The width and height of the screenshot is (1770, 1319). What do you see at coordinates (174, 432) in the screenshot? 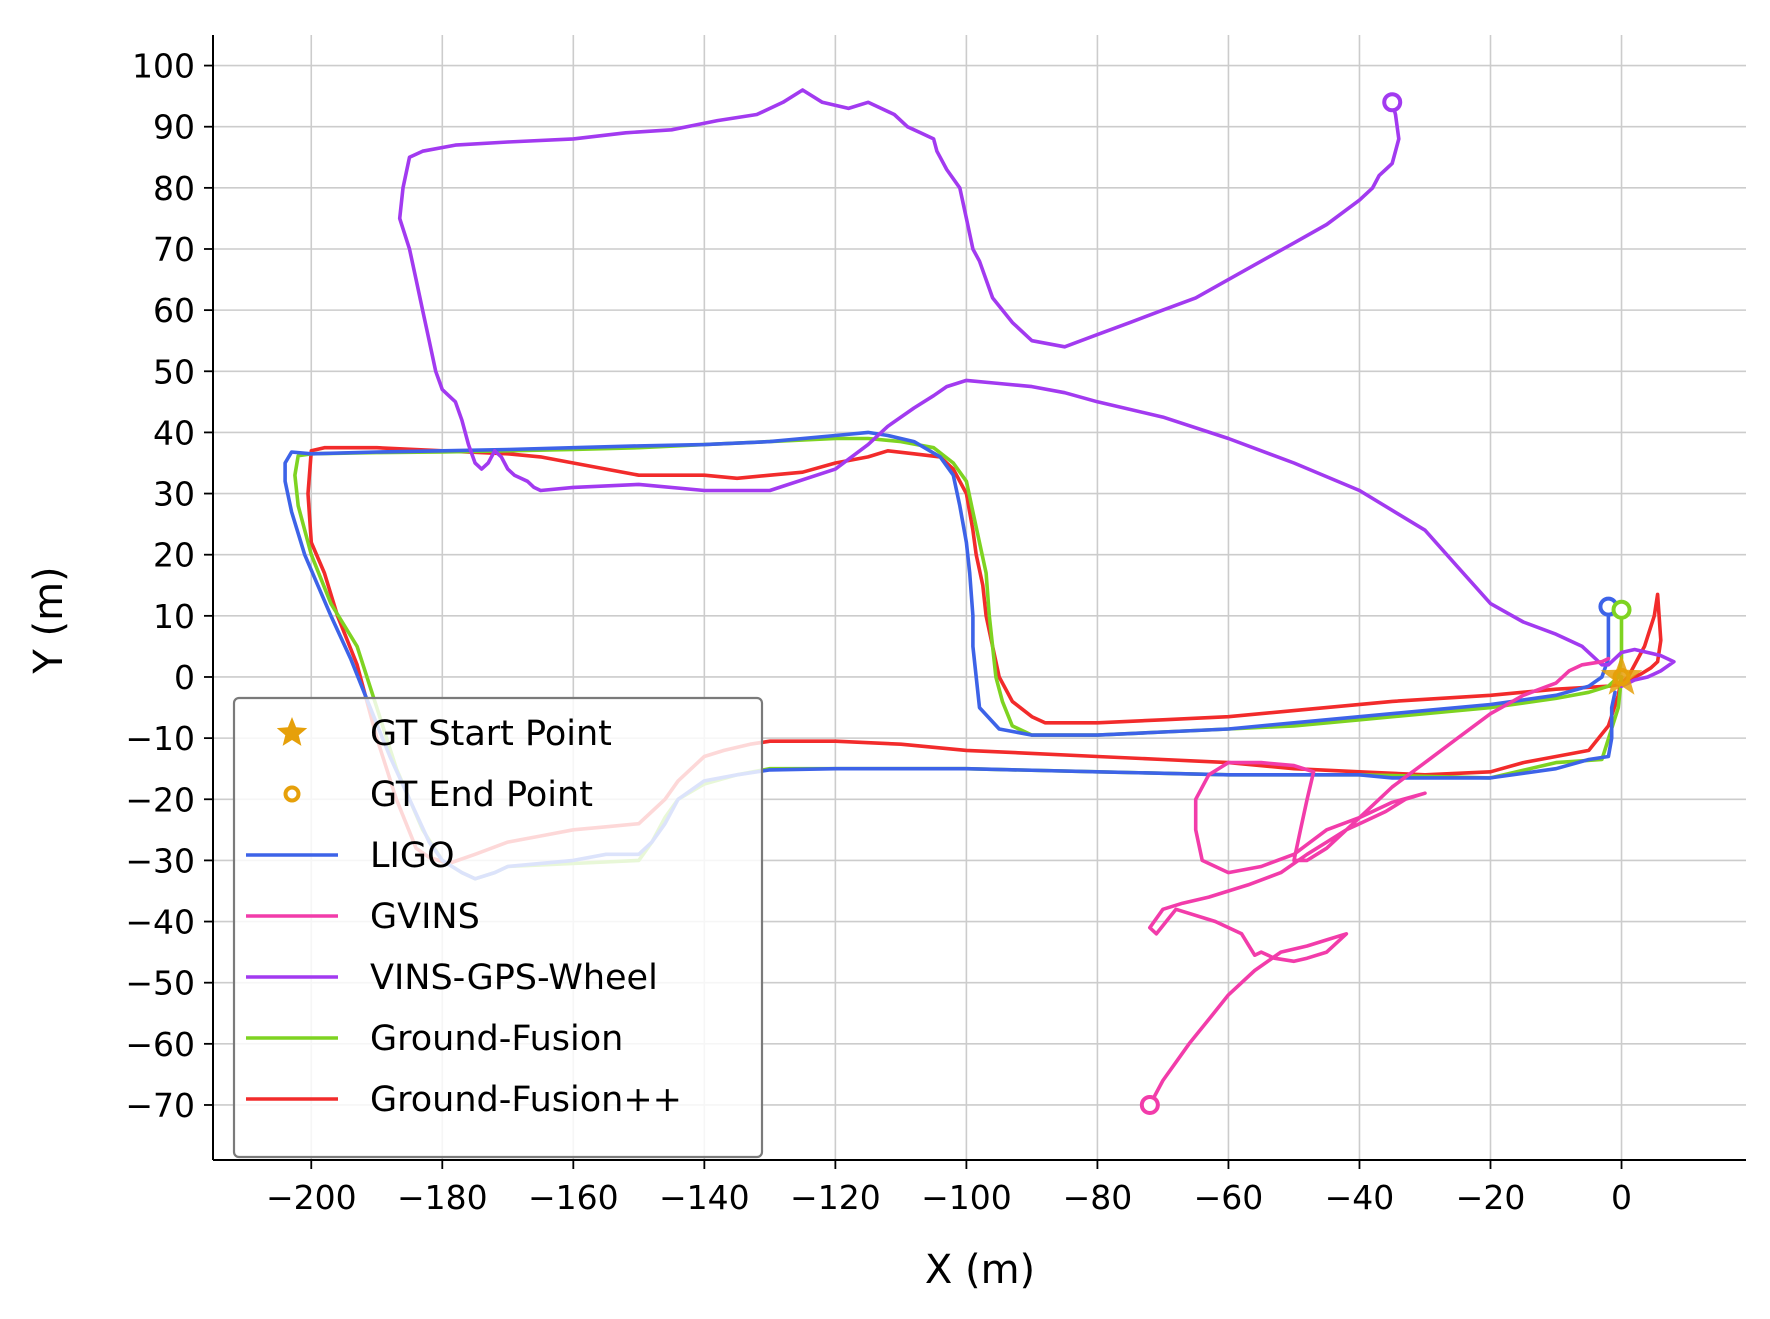
I see `y-tick-label: 40` at bounding box center [174, 432].